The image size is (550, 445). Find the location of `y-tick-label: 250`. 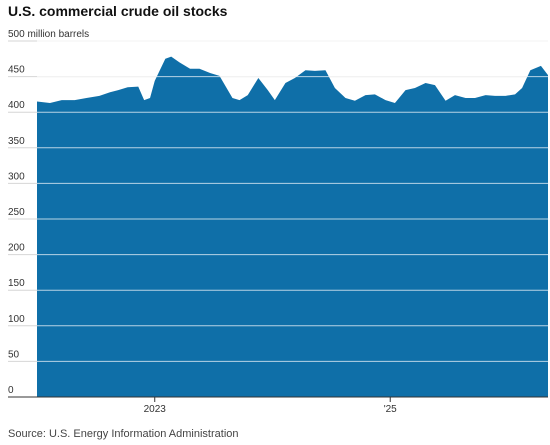

y-tick-label: 250 is located at coordinates (16, 212).